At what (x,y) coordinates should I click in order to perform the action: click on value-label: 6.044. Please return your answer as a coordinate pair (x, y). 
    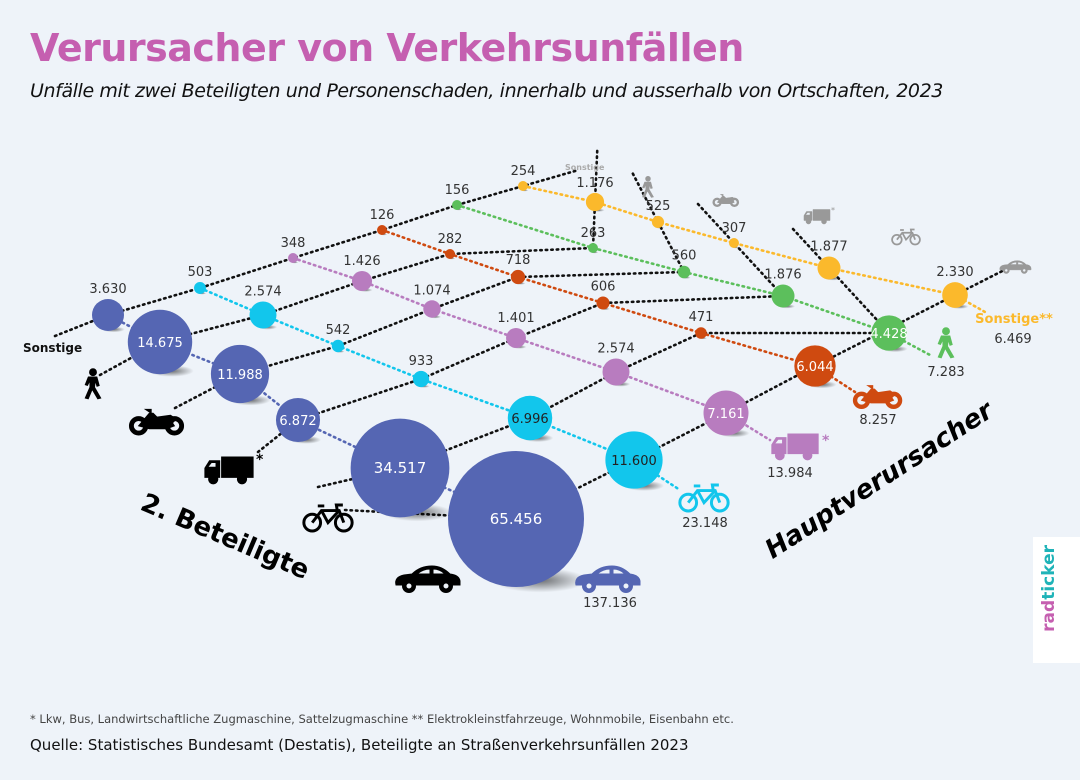
    Looking at the image, I should click on (814, 367).